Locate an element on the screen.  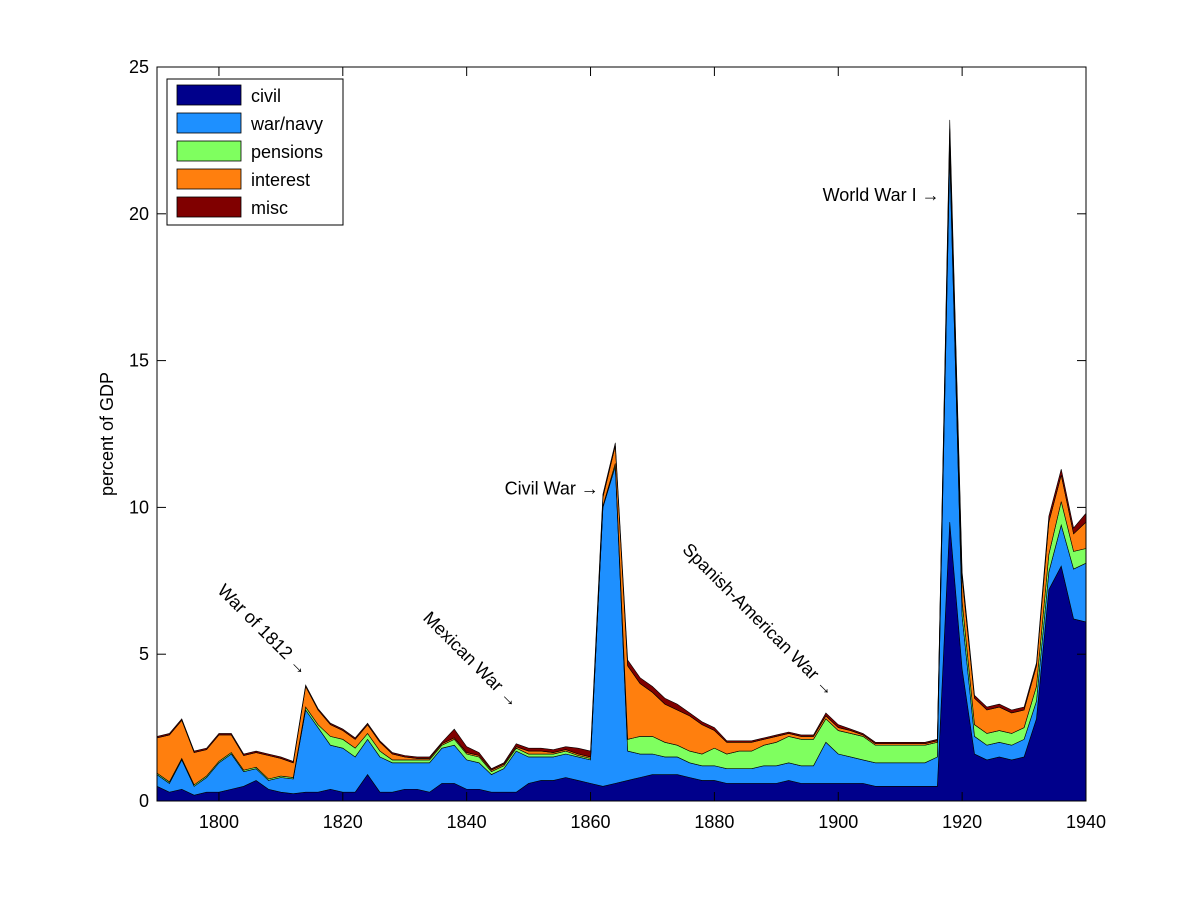
legend-label-pensions: pensions is located at coordinates (287, 152).